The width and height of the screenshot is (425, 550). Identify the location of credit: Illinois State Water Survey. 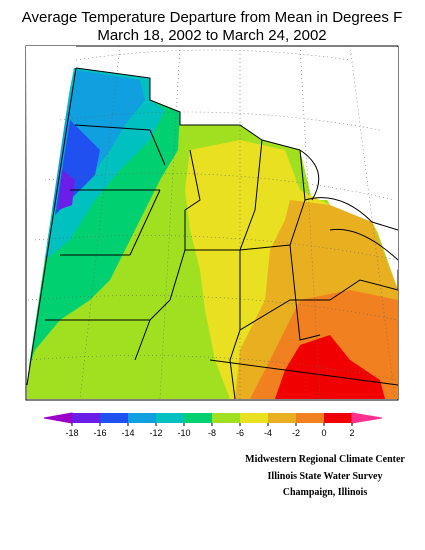
(325, 476).